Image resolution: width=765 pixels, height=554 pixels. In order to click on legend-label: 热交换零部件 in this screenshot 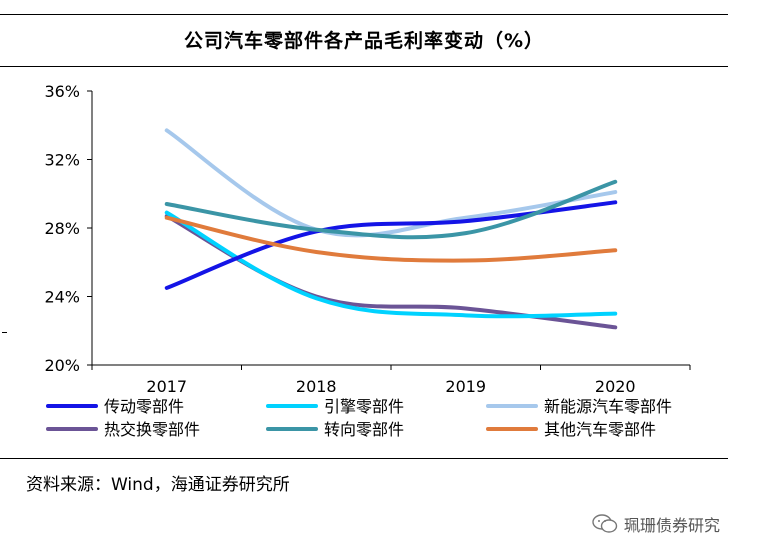, I will do `click(152, 429)`.